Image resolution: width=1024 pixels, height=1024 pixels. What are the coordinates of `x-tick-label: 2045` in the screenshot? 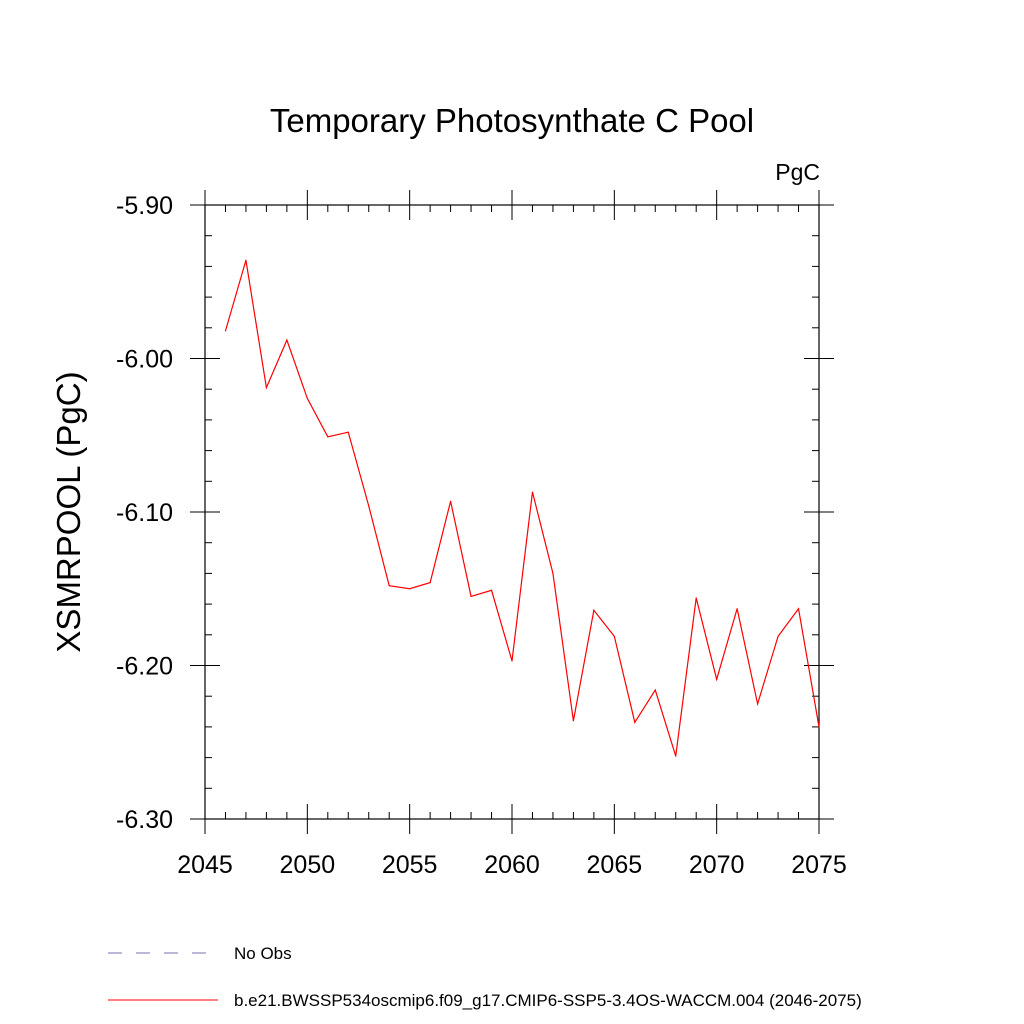 It's located at (205, 865).